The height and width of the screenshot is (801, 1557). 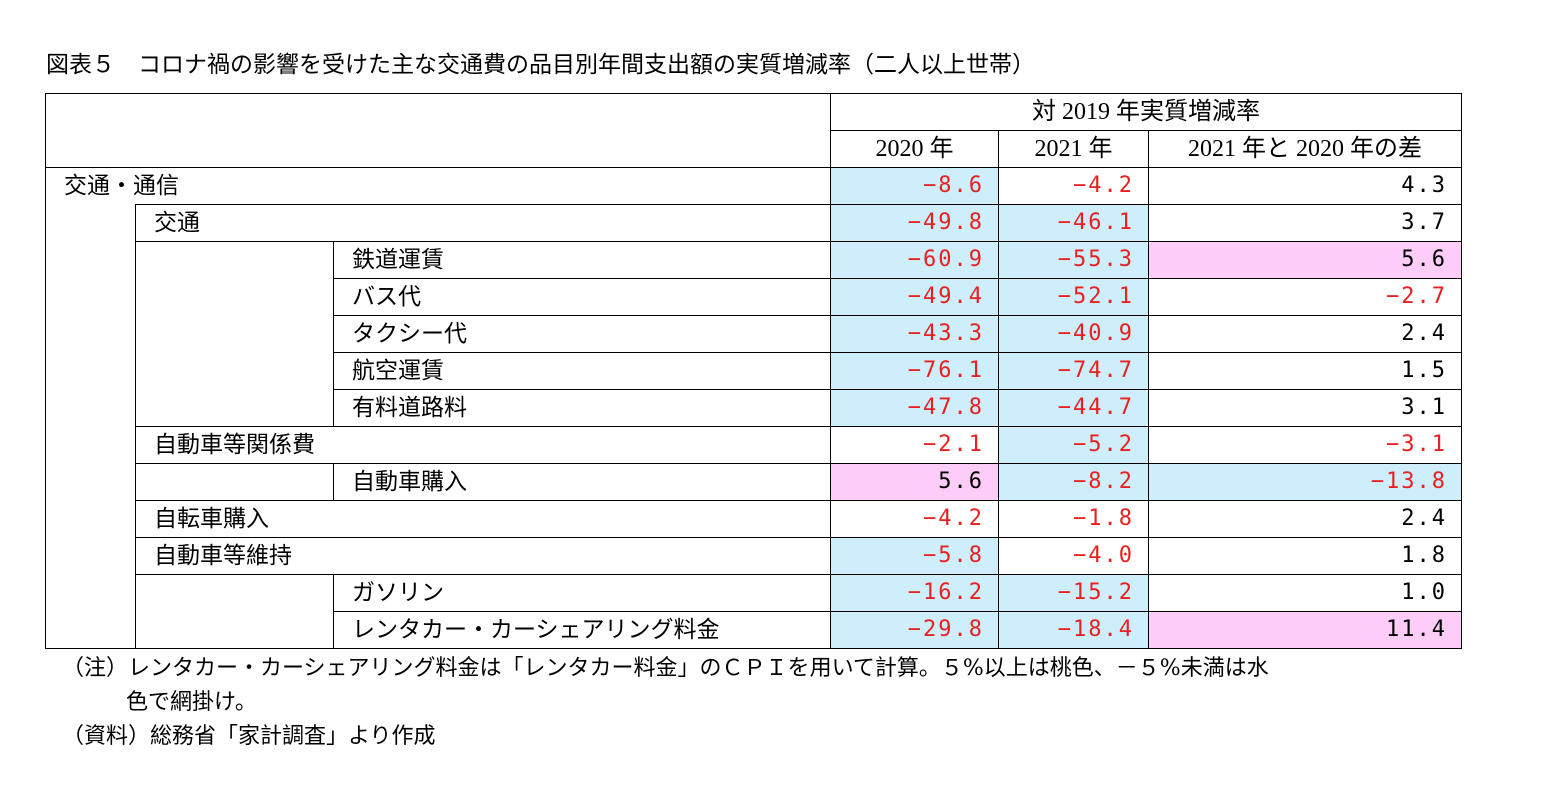 I want to click on value-cell: 3.7, so click(x=1305, y=223).